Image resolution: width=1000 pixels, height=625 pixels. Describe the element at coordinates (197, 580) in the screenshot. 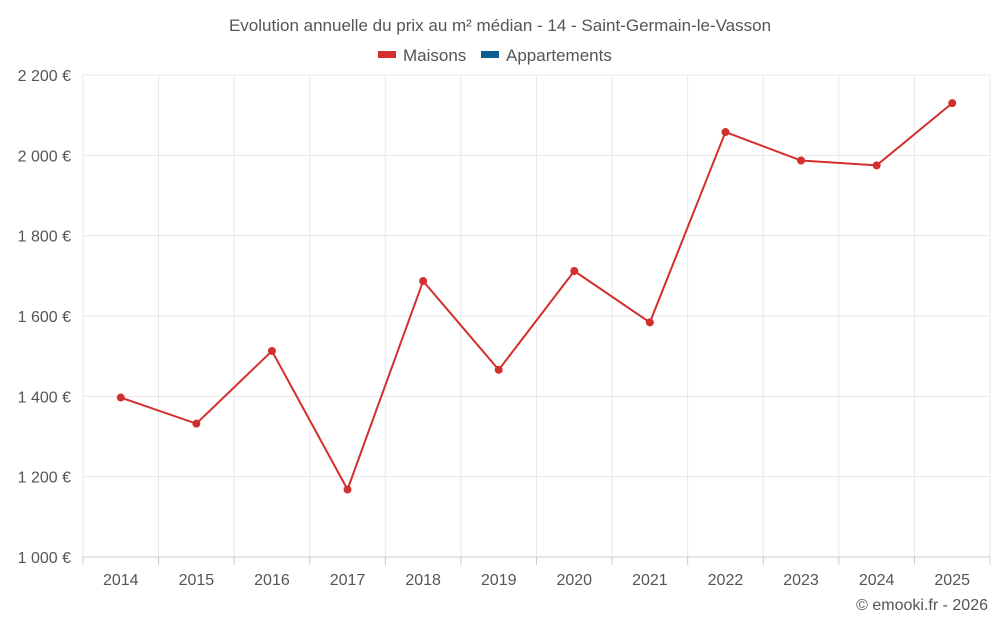

I see `x-tick-label: 2015` at that location.